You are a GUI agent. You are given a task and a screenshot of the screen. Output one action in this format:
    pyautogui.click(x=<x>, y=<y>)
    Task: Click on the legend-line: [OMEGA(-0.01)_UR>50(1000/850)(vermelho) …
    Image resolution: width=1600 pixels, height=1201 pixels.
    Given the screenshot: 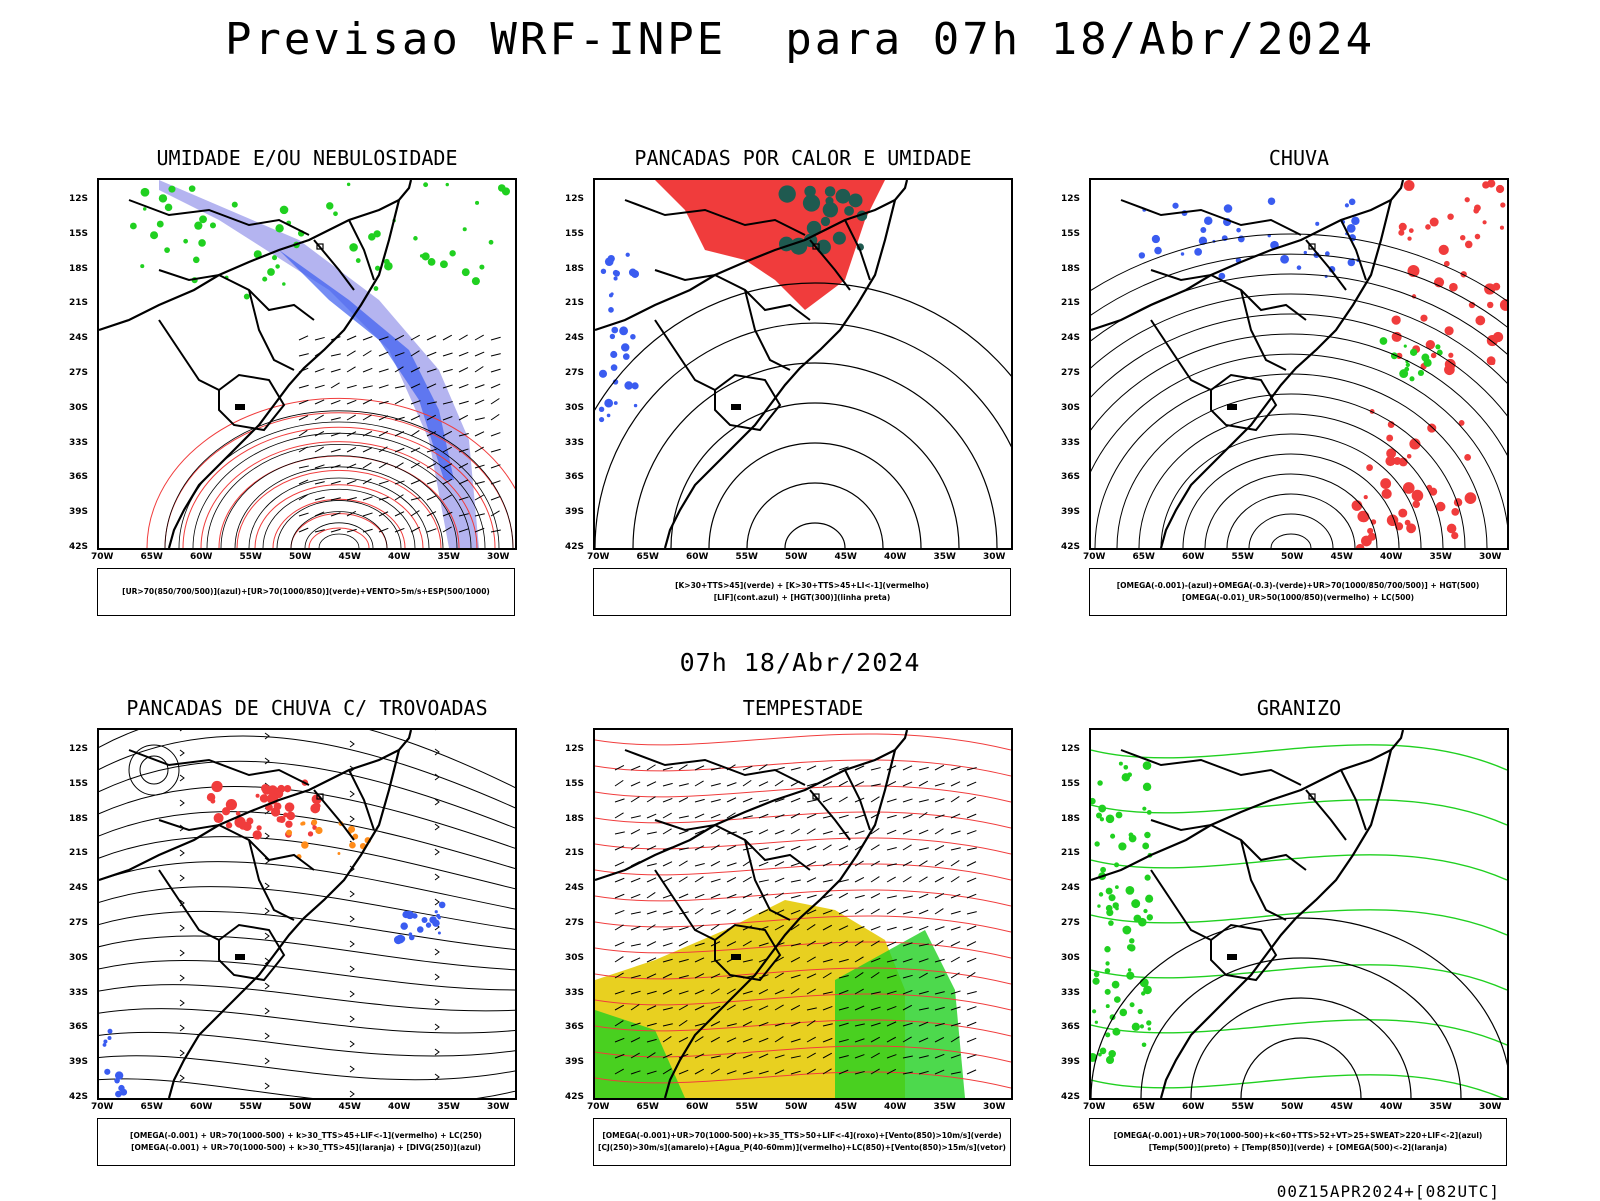 What is the action you would take?
    pyautogui.click(x=1298, y=597)
    